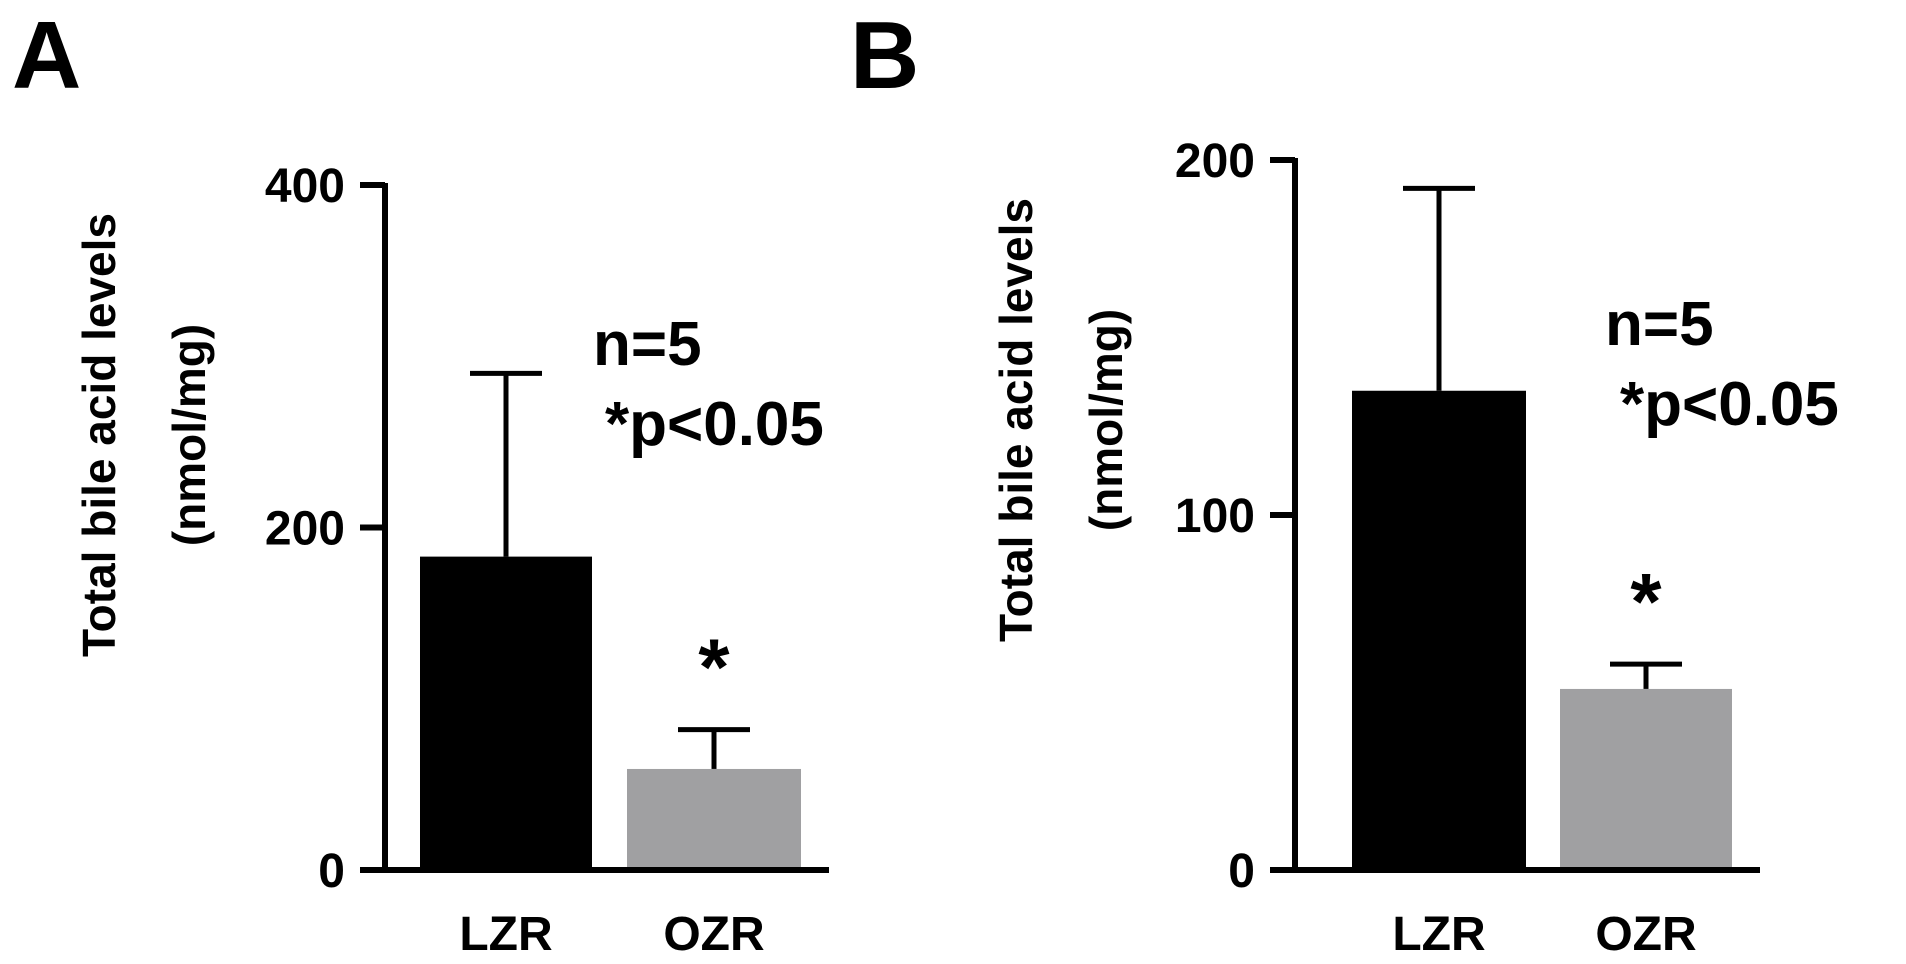 The width and height of the screenshot is (1906, 964). Describe the element at coordinates (1646, 601) in the screenshot. I see `significance-star-ozr-b: *` at that location.